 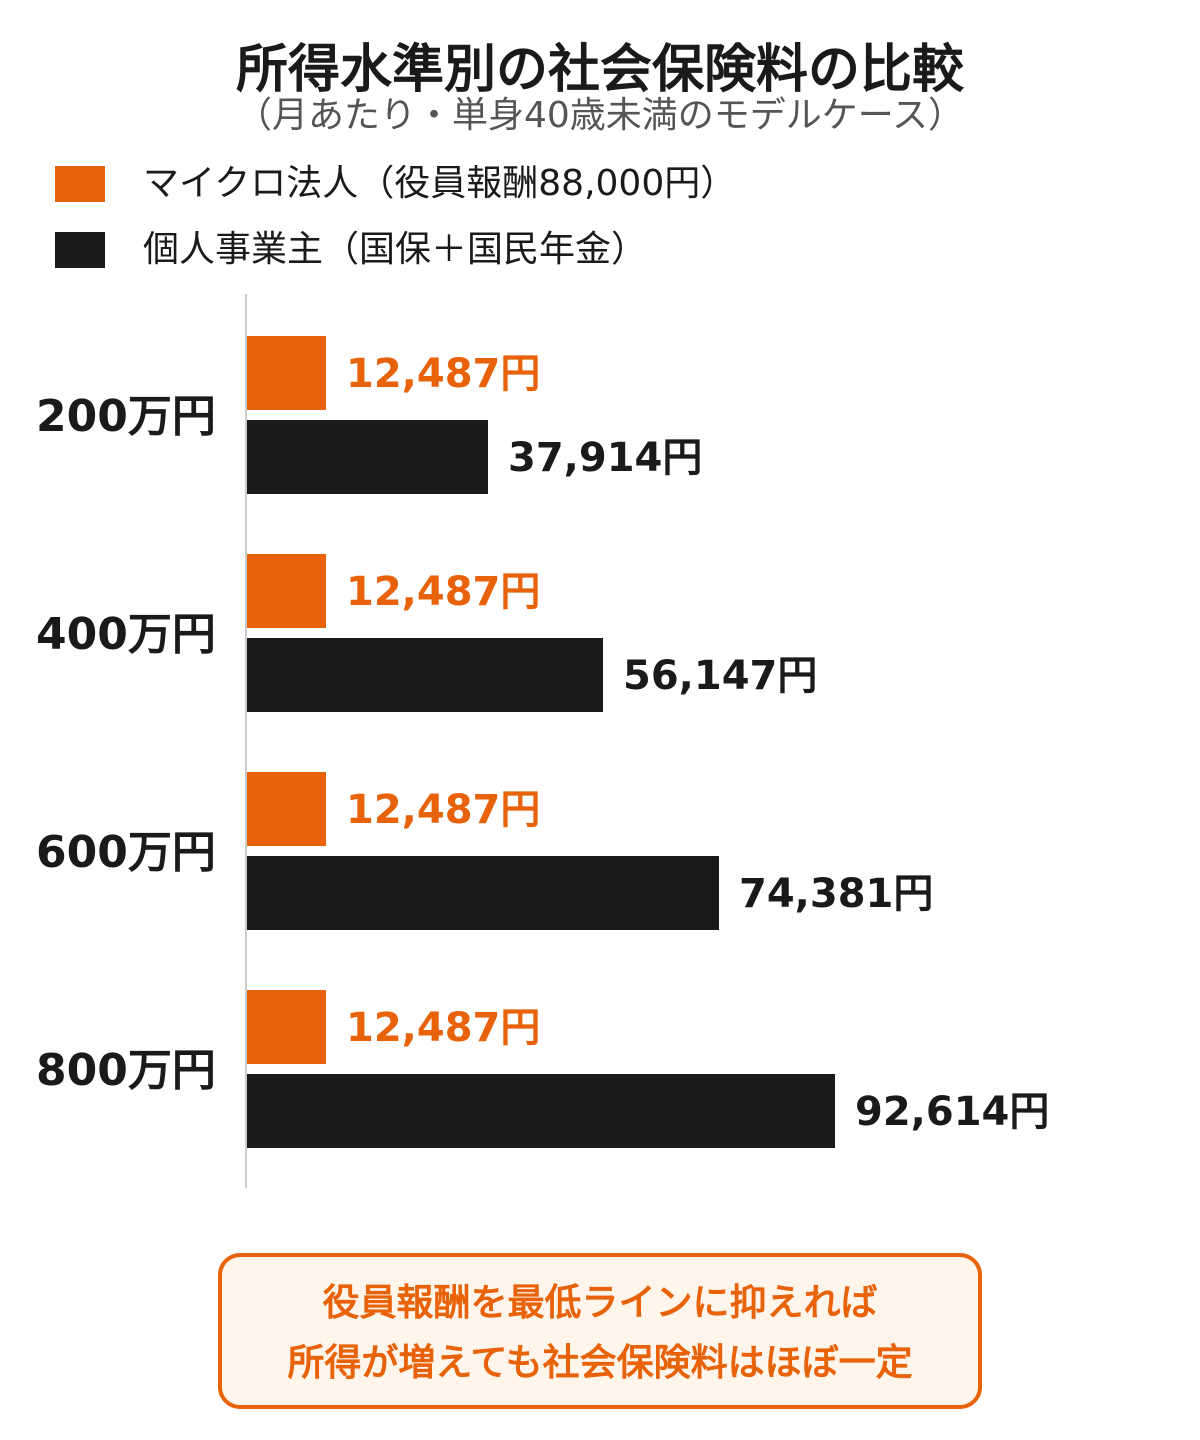 I want to click on note-line-2: 所得が増えても社会保険料はほぼ一定, so click(x=600, y=1362).